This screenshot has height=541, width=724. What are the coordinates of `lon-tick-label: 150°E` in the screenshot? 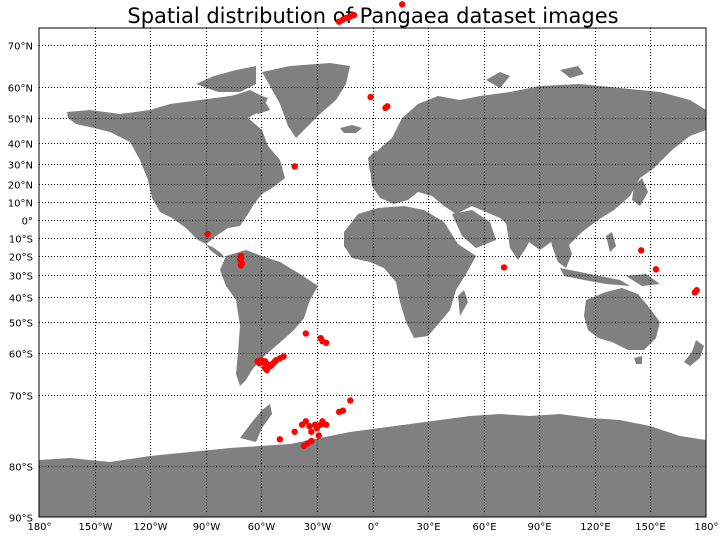 It's located at (650, 527).